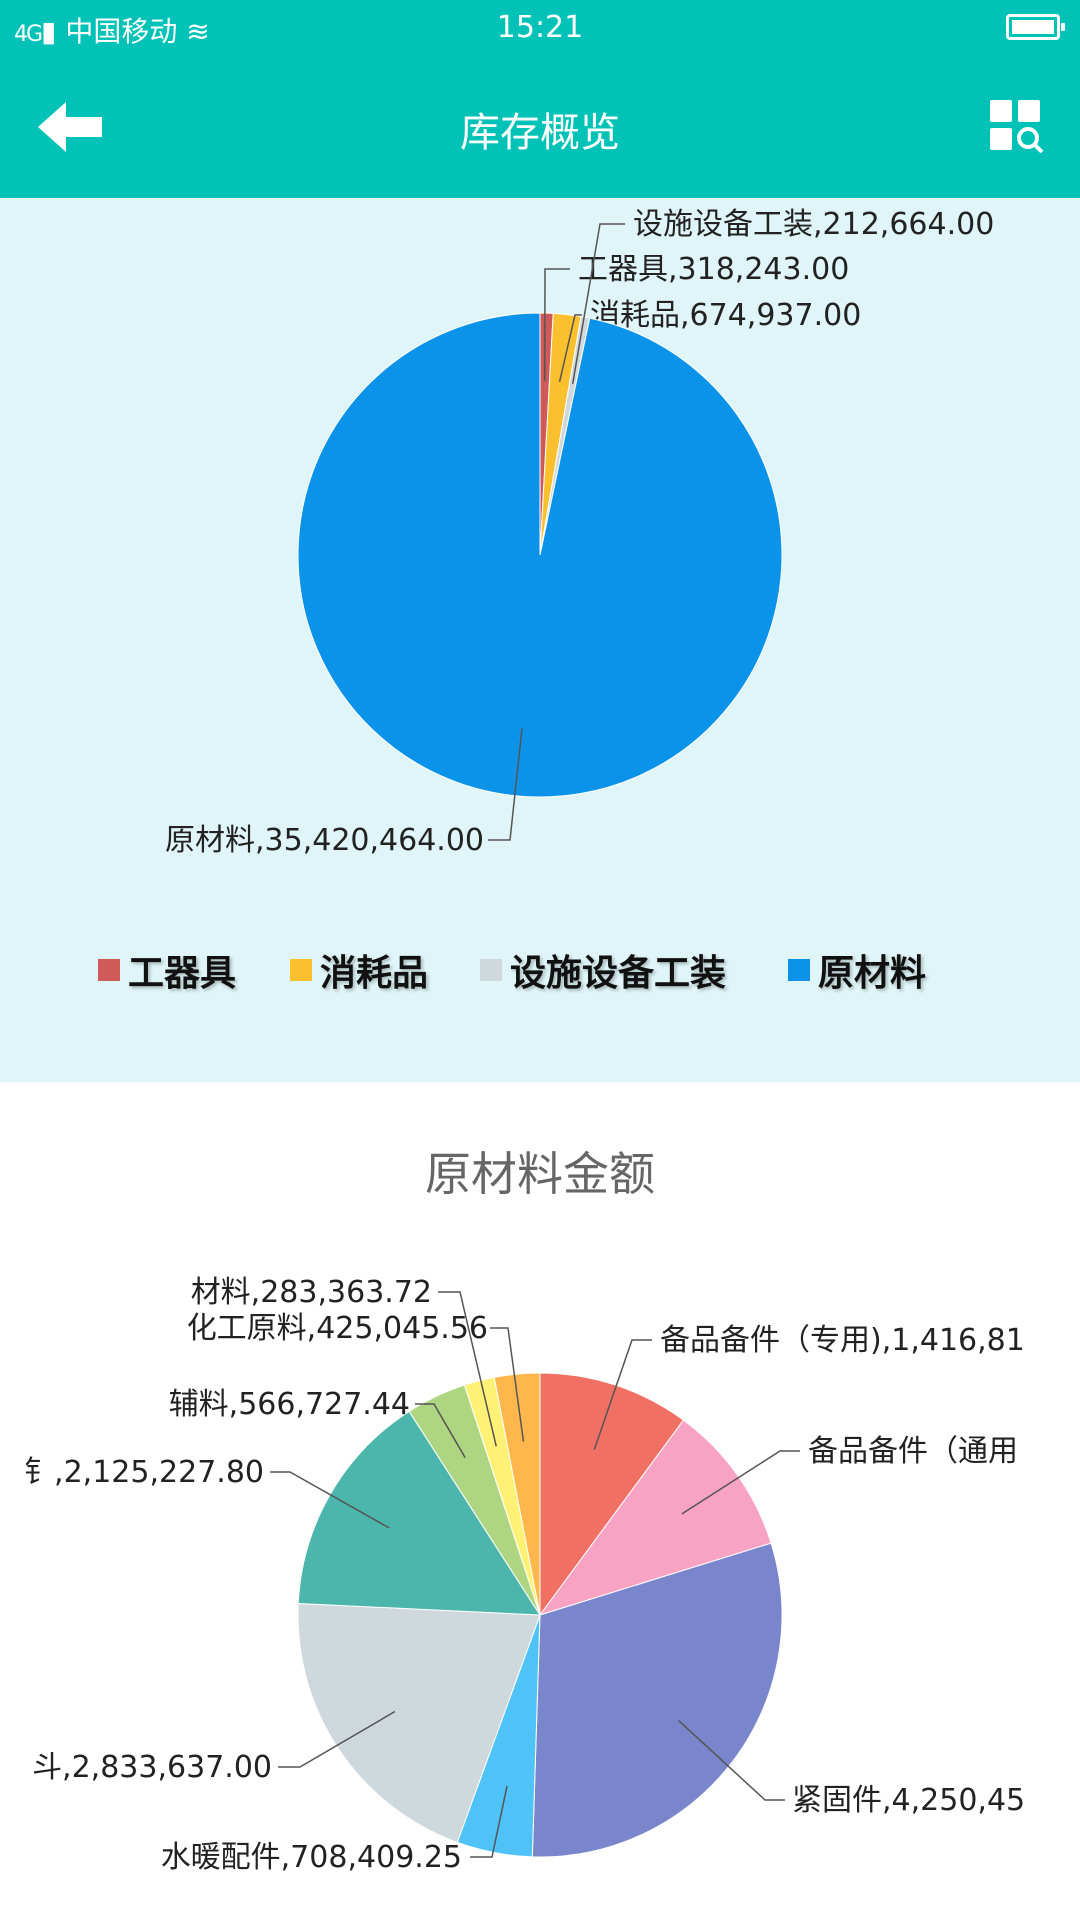  What do you see at coordinates (152, 1767) in the screenshot?
I see `pie-slice-label: 斗,2,833,637.00` at bounding box center [152, 1767].